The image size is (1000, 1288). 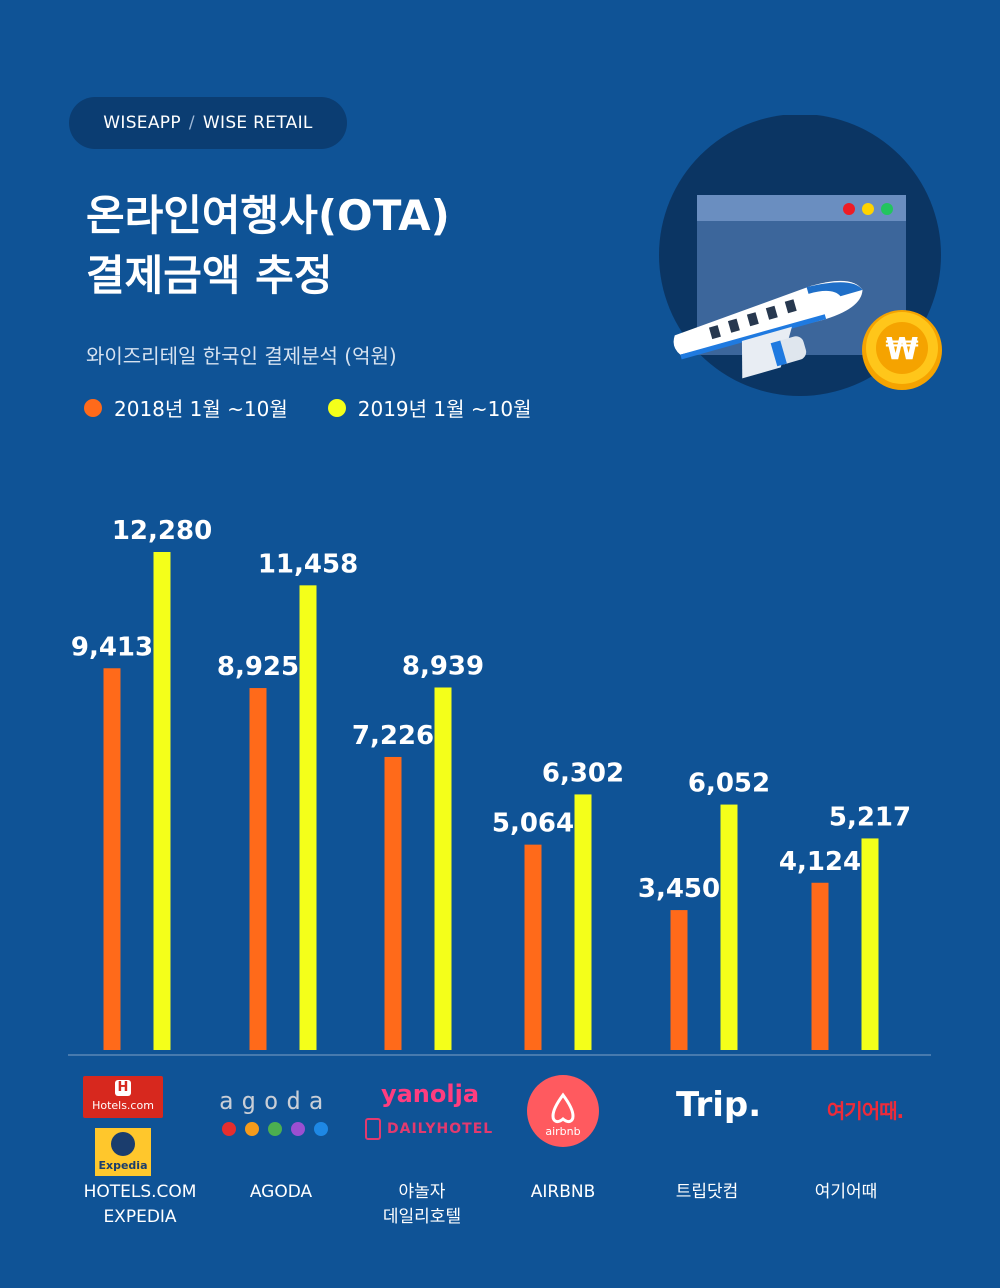 I want to click on title-line-1: 온라인여행사(OTA), so click(x=268, y=215).